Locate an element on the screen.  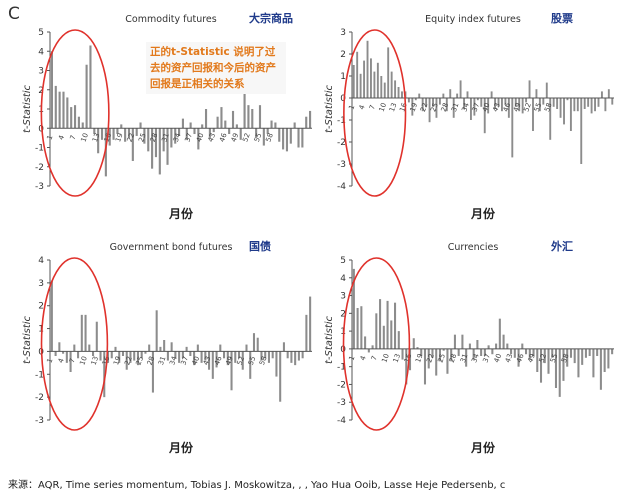
x-tick-label: 43 is located at coordinates (207, 360).